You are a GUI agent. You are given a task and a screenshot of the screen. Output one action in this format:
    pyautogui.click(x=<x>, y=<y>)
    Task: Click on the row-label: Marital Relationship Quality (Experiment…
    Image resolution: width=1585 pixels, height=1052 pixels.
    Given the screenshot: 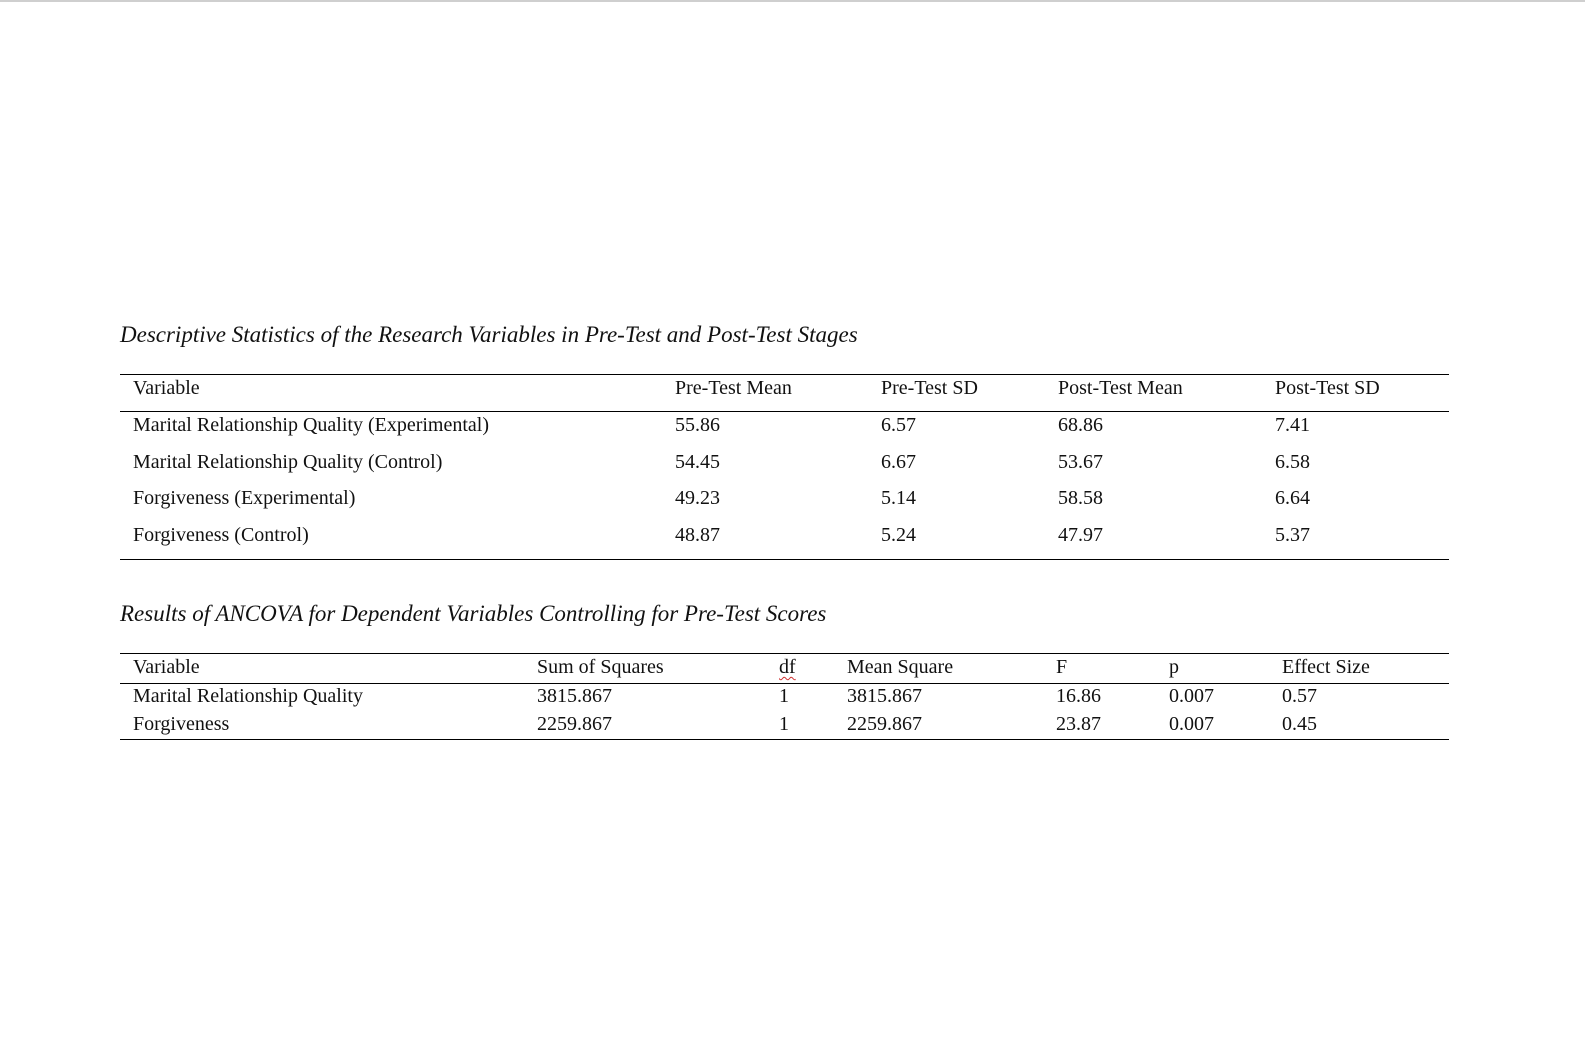 What is the action you would take?
    pyautogui.click(x=311, y=425)
    